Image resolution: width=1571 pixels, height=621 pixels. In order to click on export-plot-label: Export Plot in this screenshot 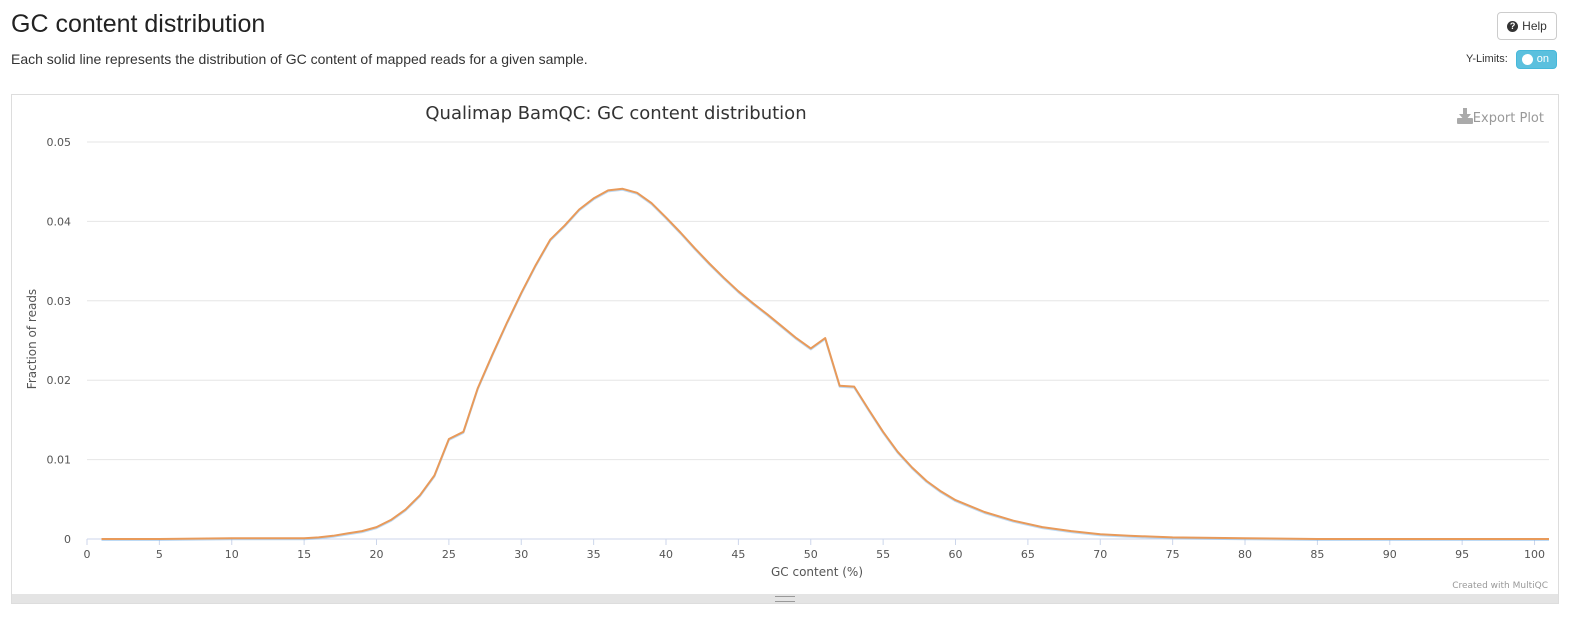, I will do `click(1508, 118)`.